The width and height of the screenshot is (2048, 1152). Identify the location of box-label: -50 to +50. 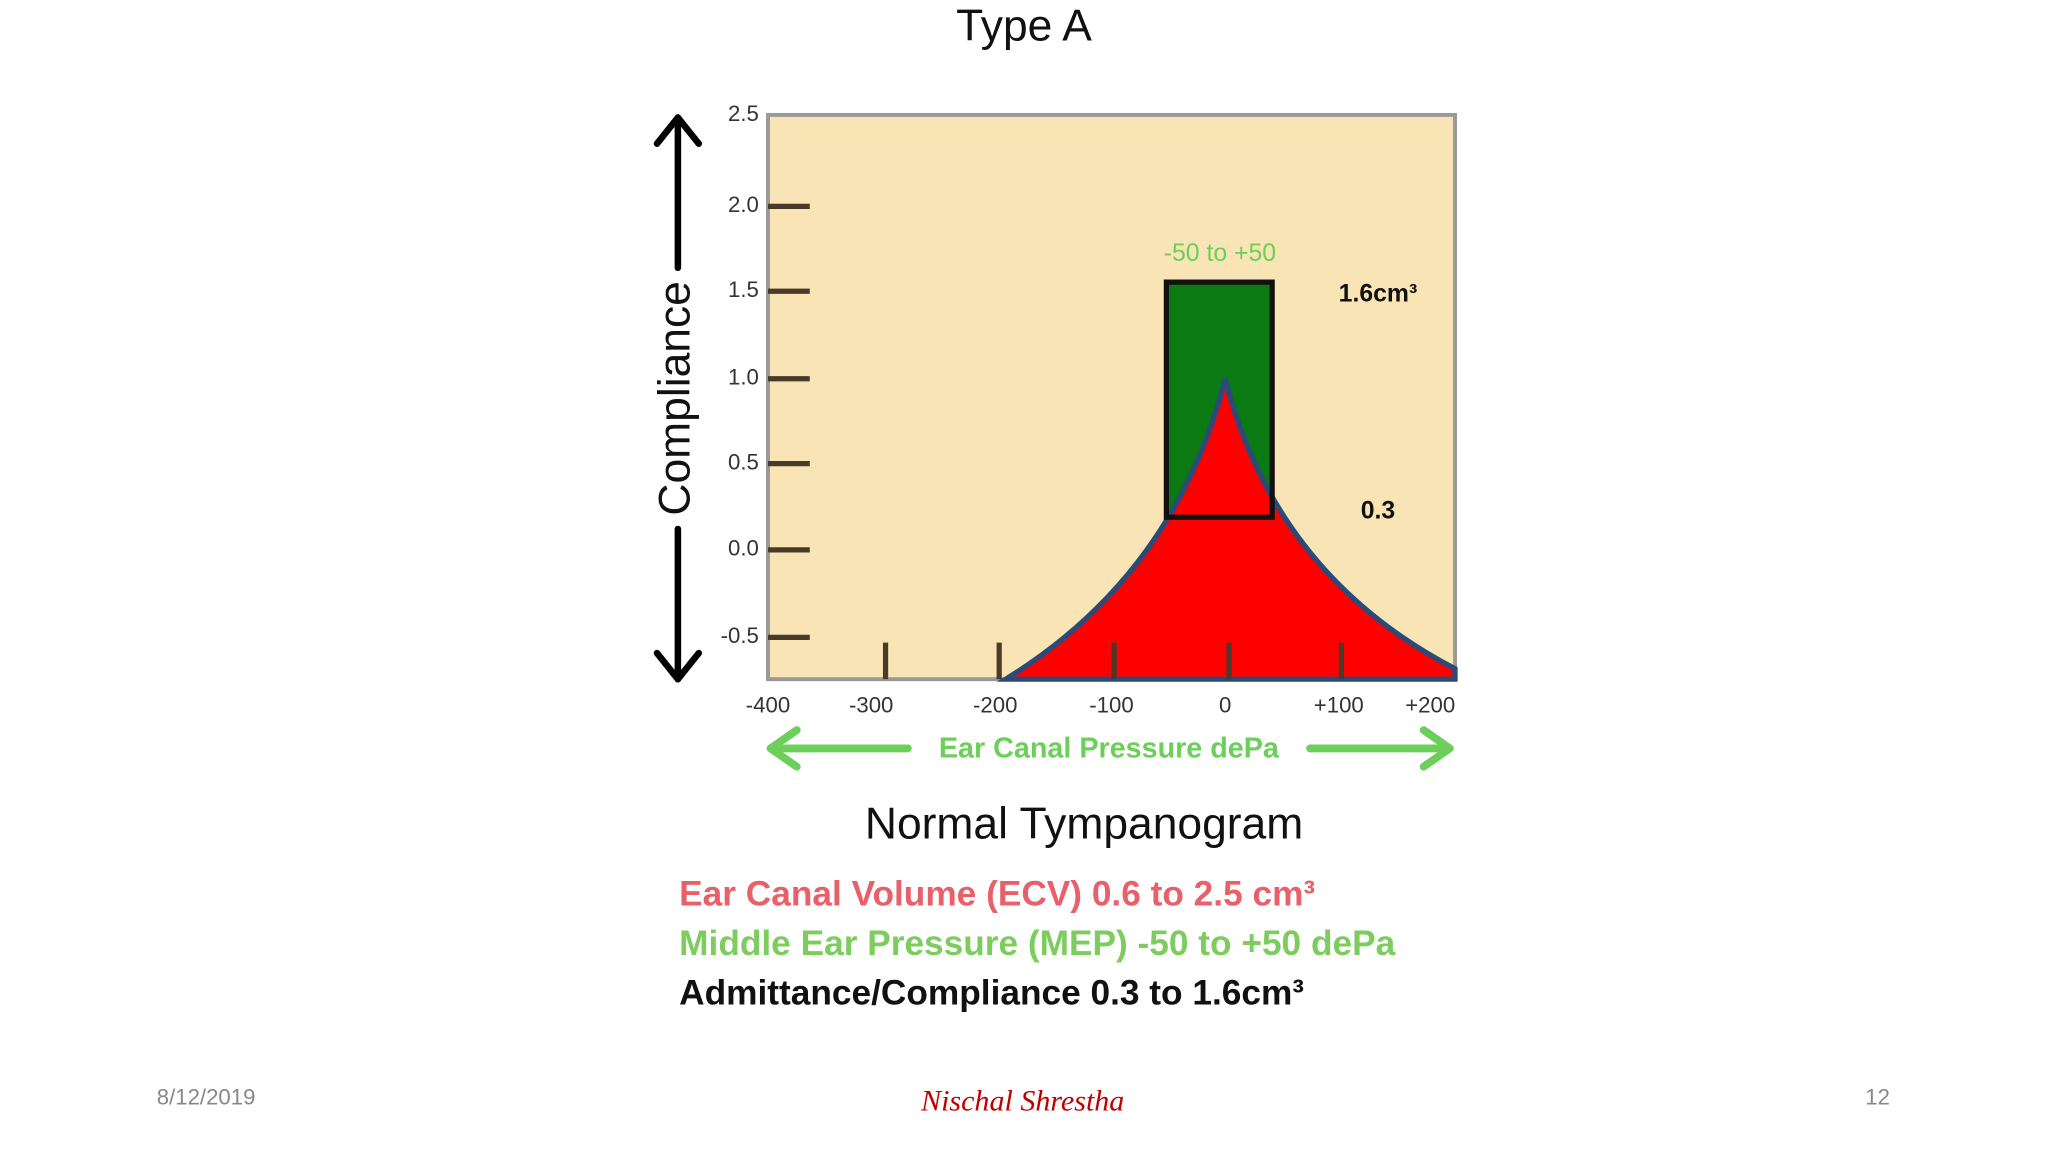
(1220, 253).